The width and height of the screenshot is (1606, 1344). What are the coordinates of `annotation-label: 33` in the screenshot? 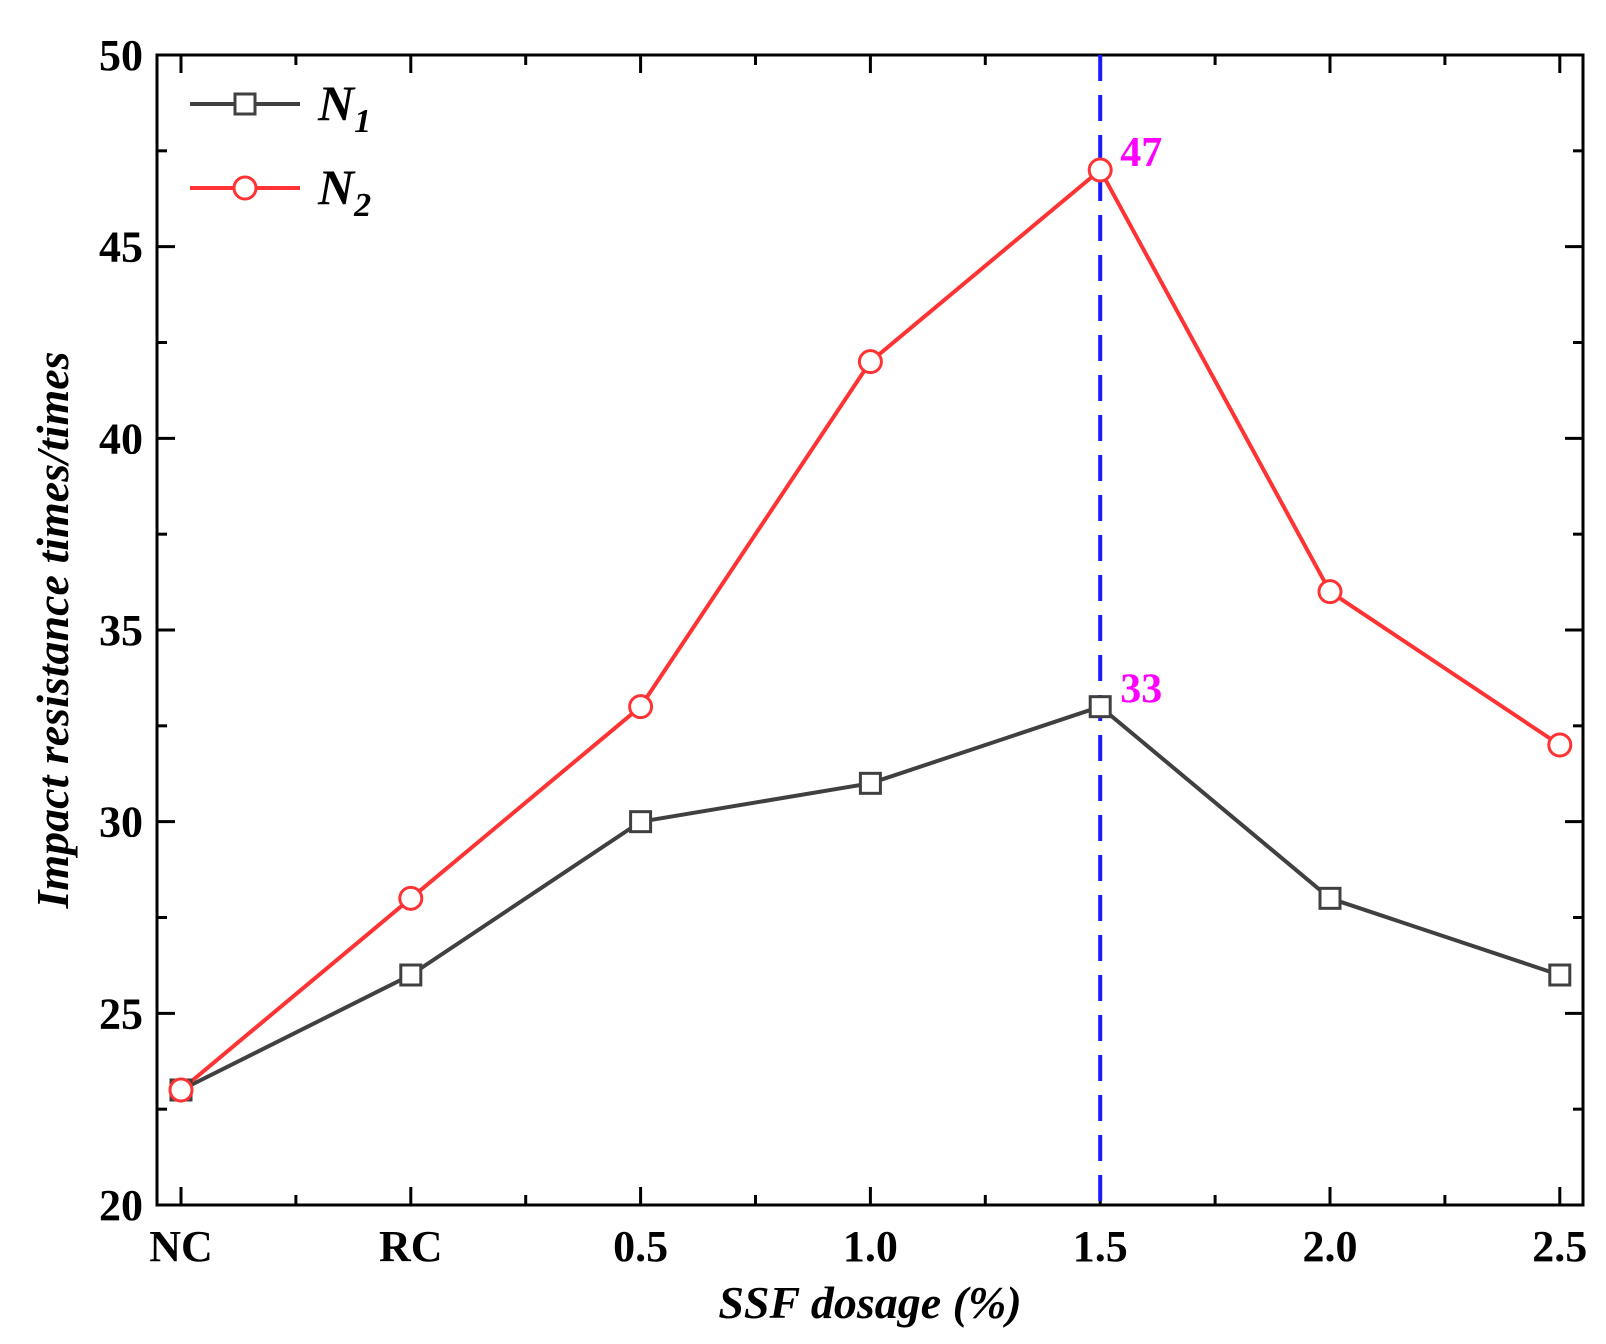 It's located at (1141, 690).